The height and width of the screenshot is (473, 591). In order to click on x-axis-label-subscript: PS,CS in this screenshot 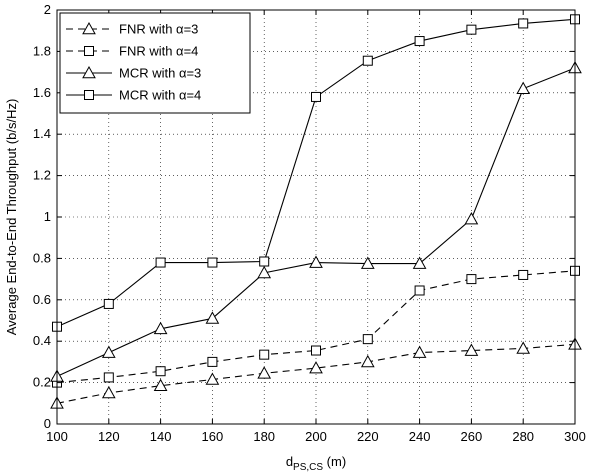, I will do `click(308, 467)`.